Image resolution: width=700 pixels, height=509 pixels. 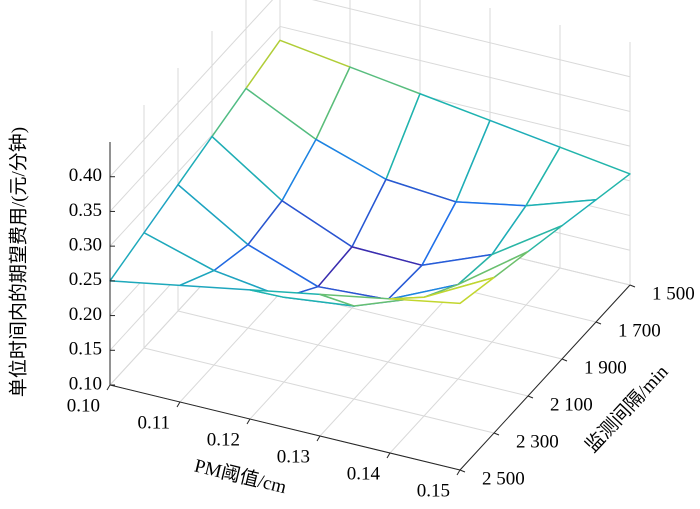 What do you see at coordinates (364, 473) in the screenshot?
I see `x-tick-label: 0.14` at bounding box center [364, 473].